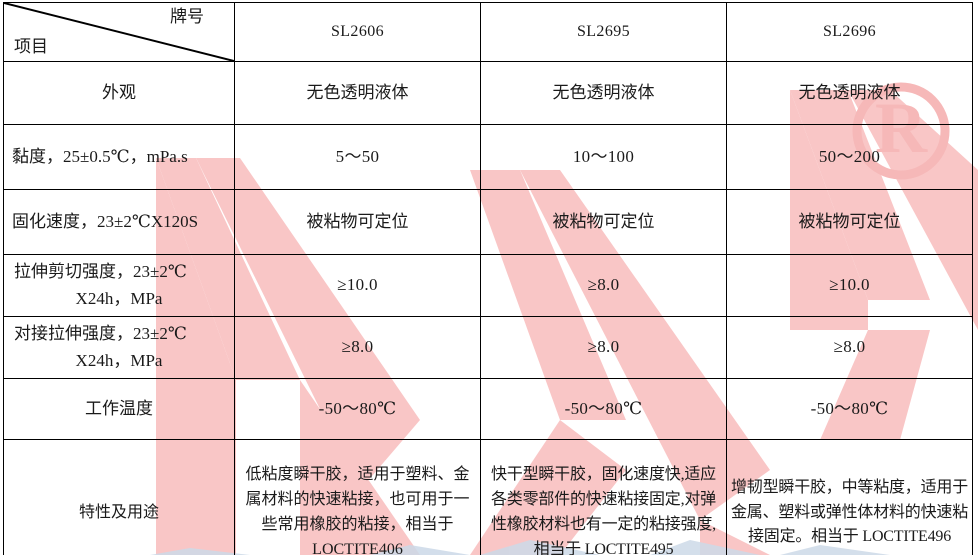 This screenshot has height=555, width=978. I want to click on corner-header-cell: 牌号 项目, so click(119, 32).